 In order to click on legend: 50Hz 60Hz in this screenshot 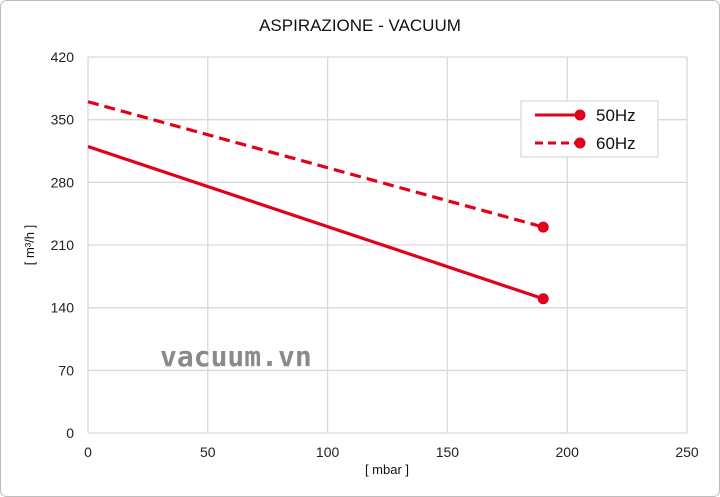, I will do `click(589, 129)`.